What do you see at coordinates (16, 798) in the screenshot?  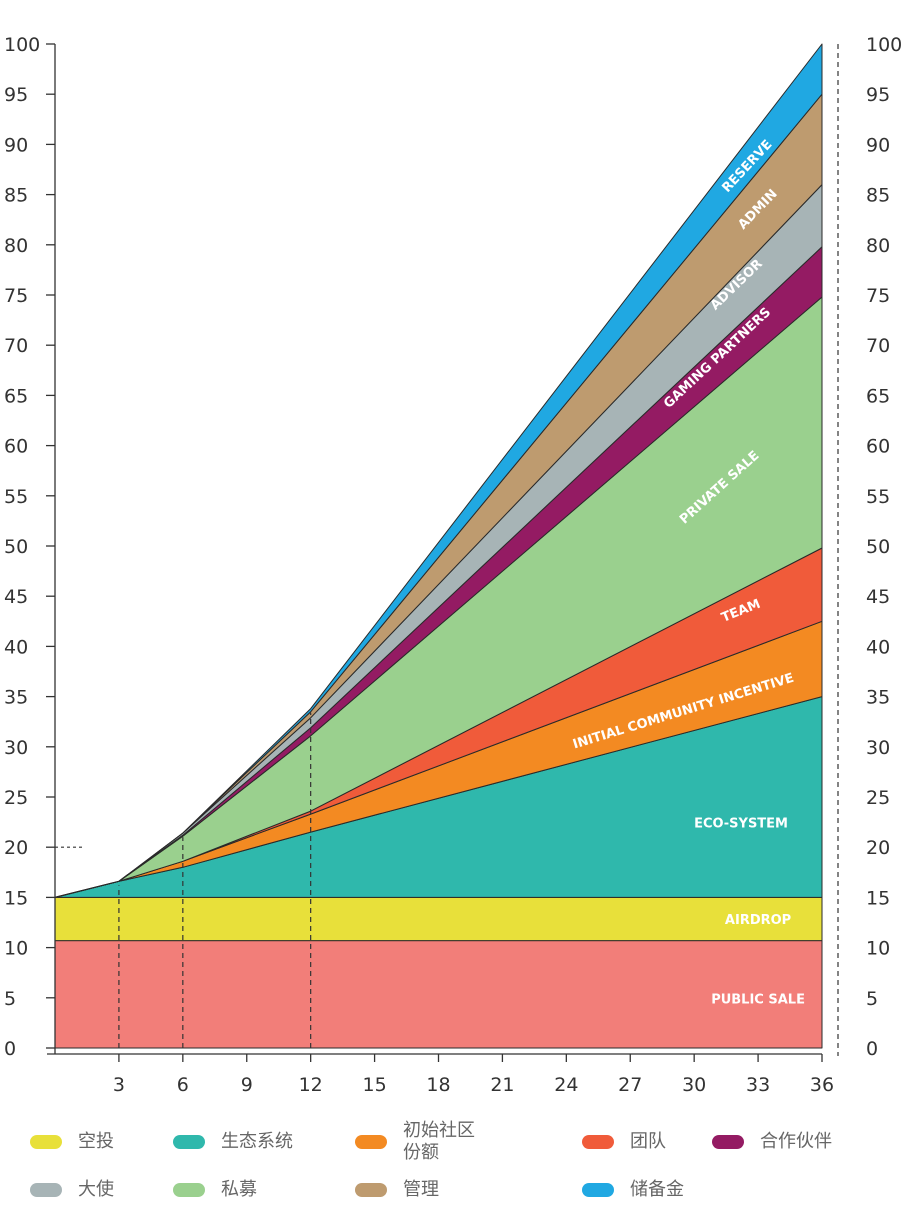 I see `y-tick-left-25: 25` at bounding box center [16, 798].